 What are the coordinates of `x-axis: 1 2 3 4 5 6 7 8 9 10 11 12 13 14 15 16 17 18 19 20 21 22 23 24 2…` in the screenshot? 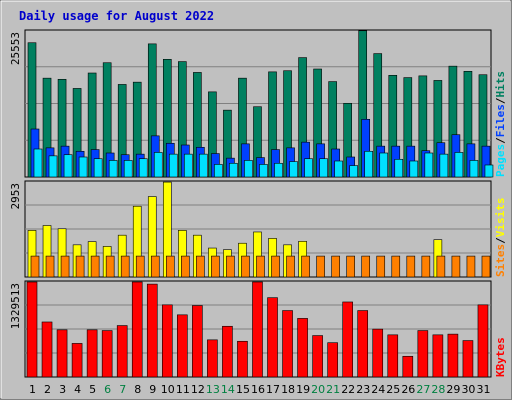 It's located at (259, 389).